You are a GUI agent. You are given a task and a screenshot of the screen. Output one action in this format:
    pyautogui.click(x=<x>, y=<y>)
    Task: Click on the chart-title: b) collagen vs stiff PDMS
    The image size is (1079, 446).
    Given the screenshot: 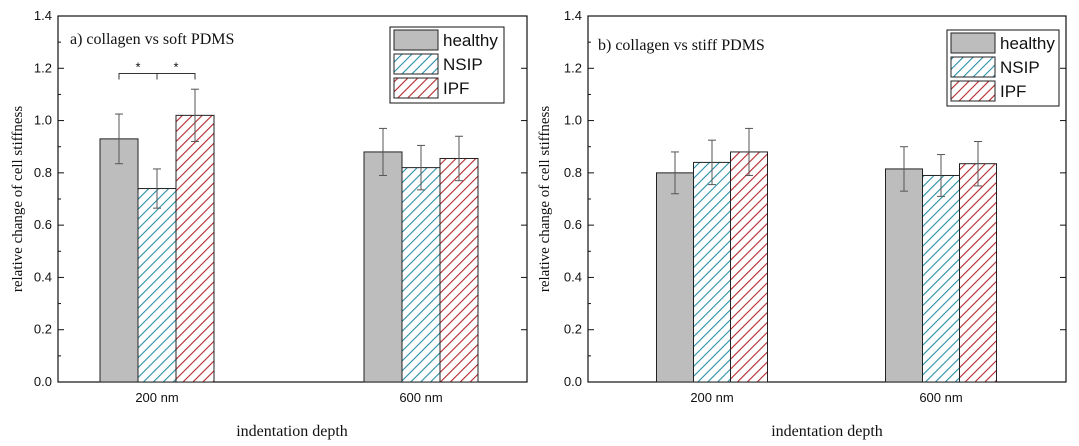 What is the action you would take?
    pyautogui.click(x=681, y=45)
    